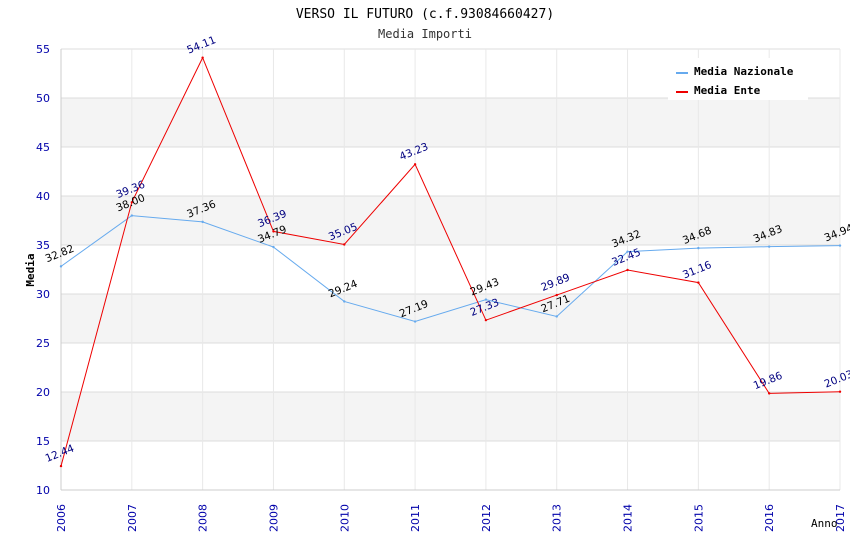  I want to click on legend-label-media-nazionale: Media Nazionale, so click(744, 71).